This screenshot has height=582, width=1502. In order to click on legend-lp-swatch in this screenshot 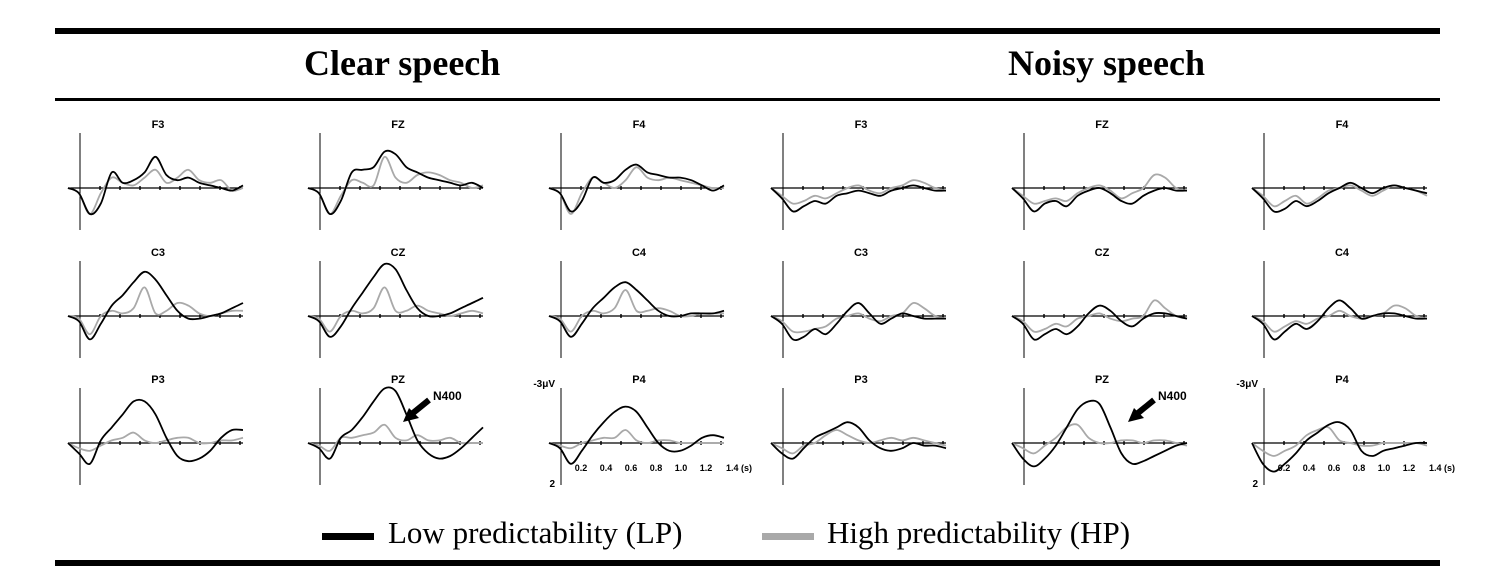, I will do `click(348, 536)`.